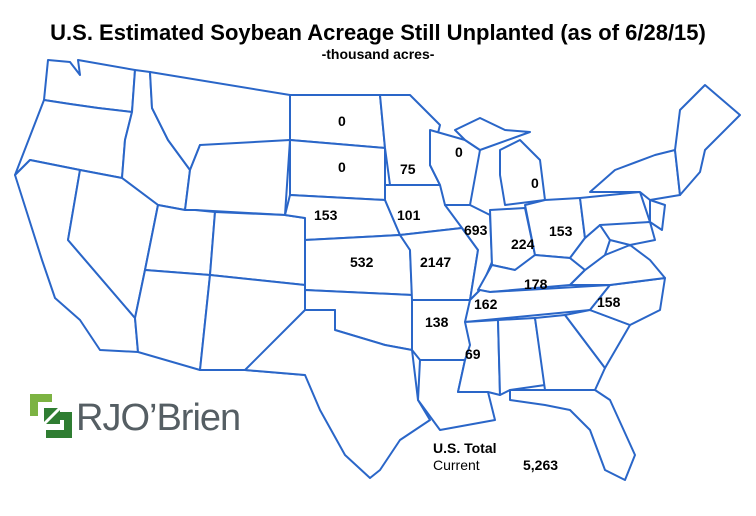 The width and height of the screenshot is (756, 516). Describe the element at coordinates (541, 465) in the screenshot. I see `current-total-value: 5,263` at that location.